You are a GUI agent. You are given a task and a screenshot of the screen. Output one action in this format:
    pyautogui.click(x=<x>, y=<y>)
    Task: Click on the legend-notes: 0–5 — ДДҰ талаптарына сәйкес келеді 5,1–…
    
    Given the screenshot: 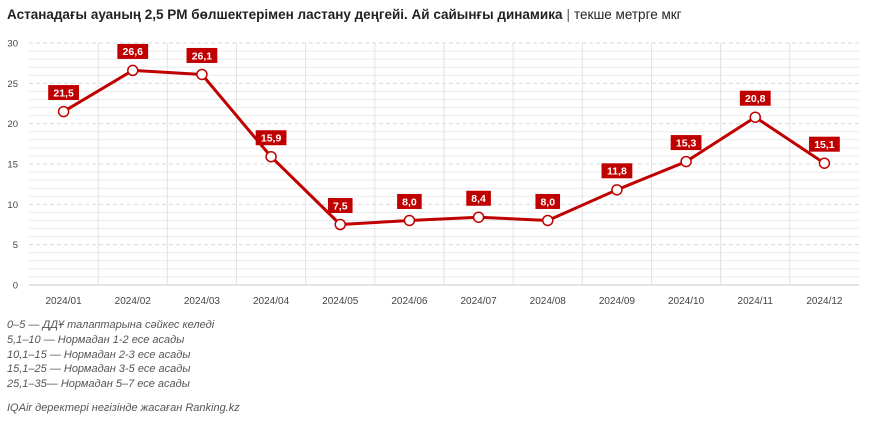 What is the action you would take?
    pyautogui.click(x=110, y=355)
    